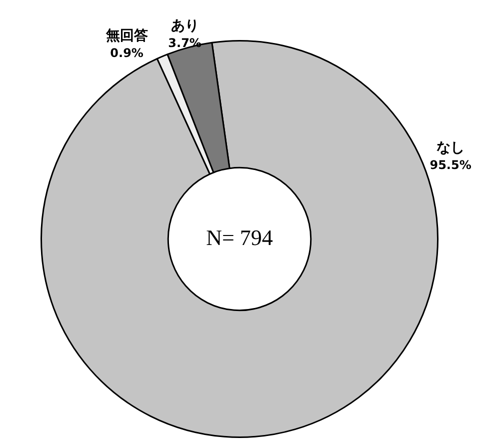 This screenshot has height=442, width=479. Describe the element at coordinates (184, 26) in the screenshot. I see `slice-label: あり` at that location.